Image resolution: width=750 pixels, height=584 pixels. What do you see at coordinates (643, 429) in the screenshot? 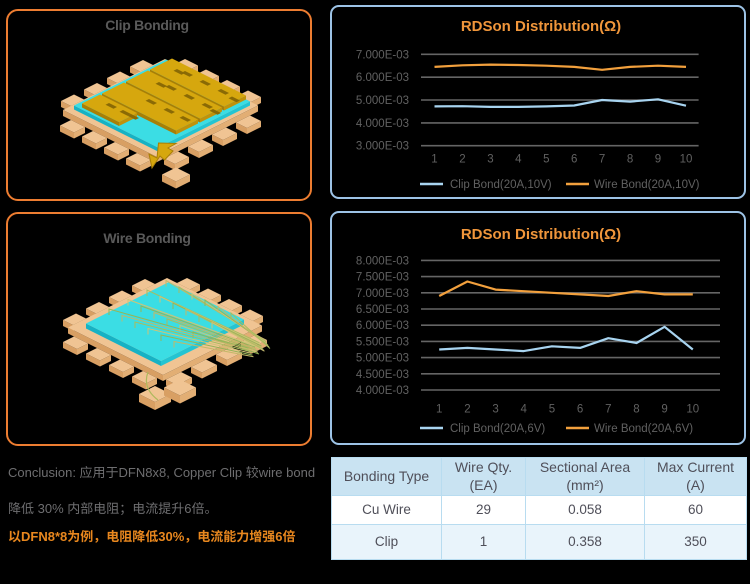
I see `svg-text: Wire Bond(20A,6V)` at bounding box center [643, 429].